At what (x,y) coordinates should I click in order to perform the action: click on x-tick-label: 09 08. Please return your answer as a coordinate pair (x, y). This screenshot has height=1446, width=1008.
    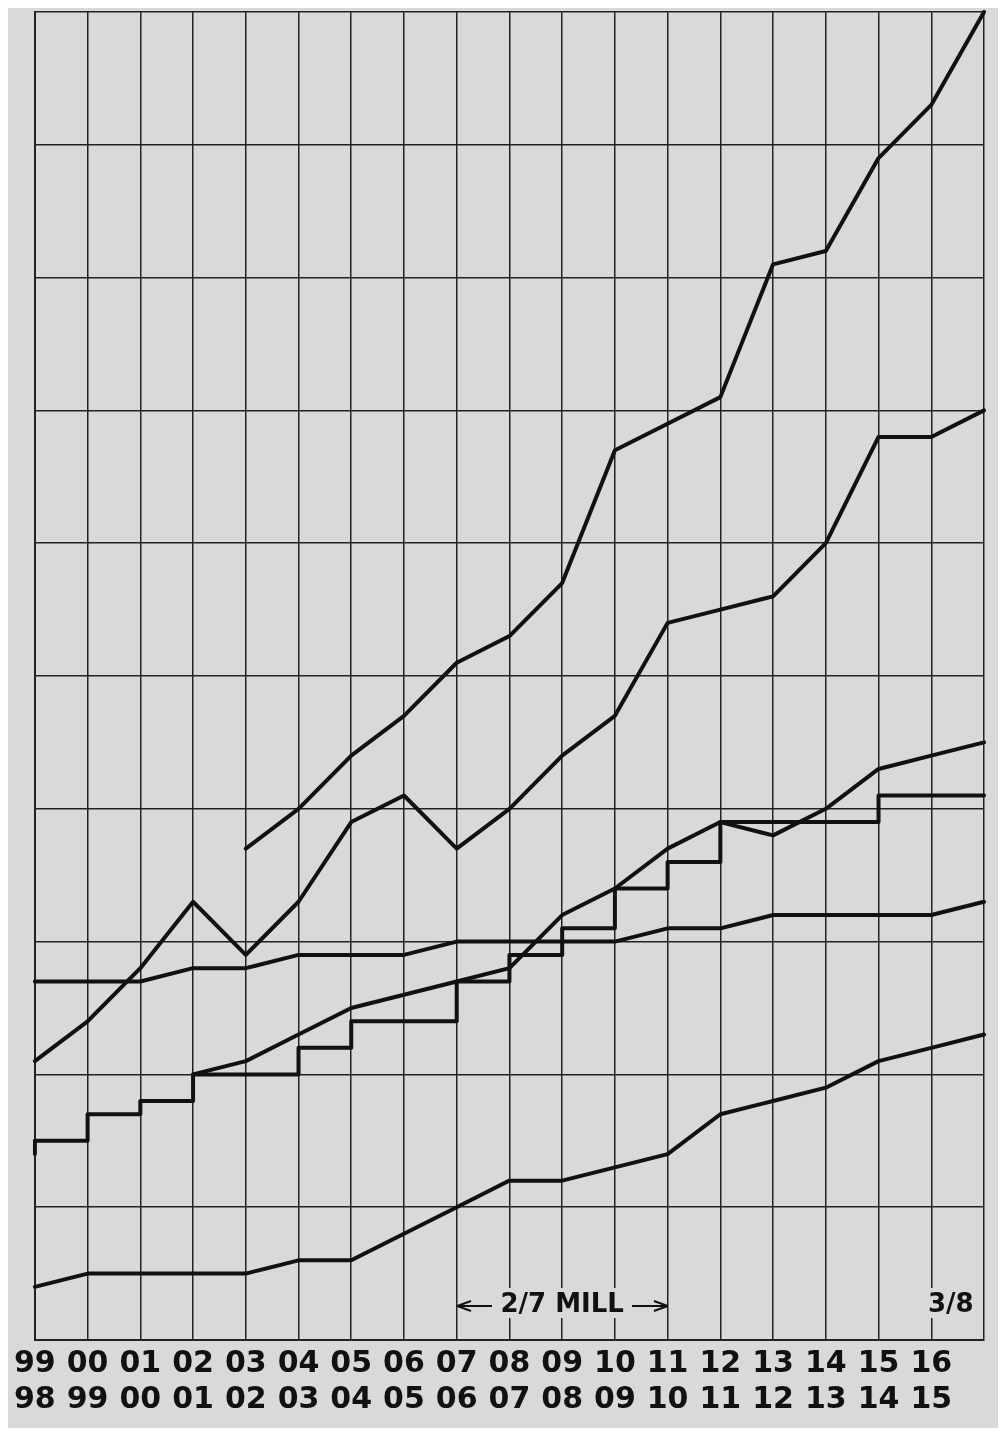
    Looking at the image, I should click on (562, 1379).